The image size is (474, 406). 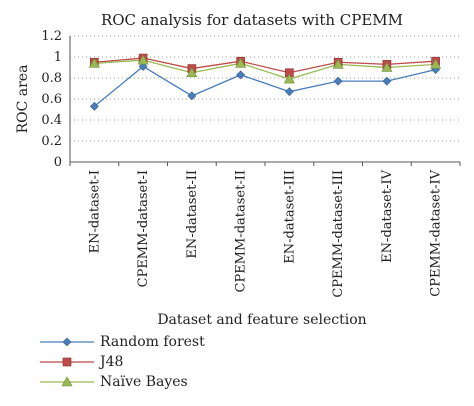 What do you see at coordinates (261, 320) in the screenshot?
I see `x-axis-label: Dataset and feature selection` at bounding box center [261, 320].